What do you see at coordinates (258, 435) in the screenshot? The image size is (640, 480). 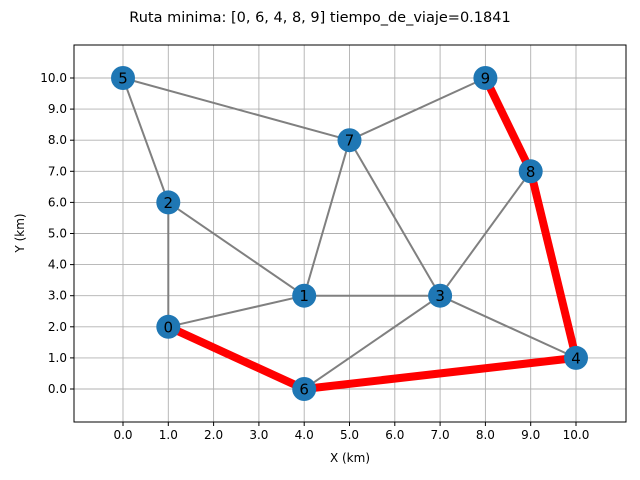 I see `x-tick-label: 3.0` at bounding box center [258, 435].